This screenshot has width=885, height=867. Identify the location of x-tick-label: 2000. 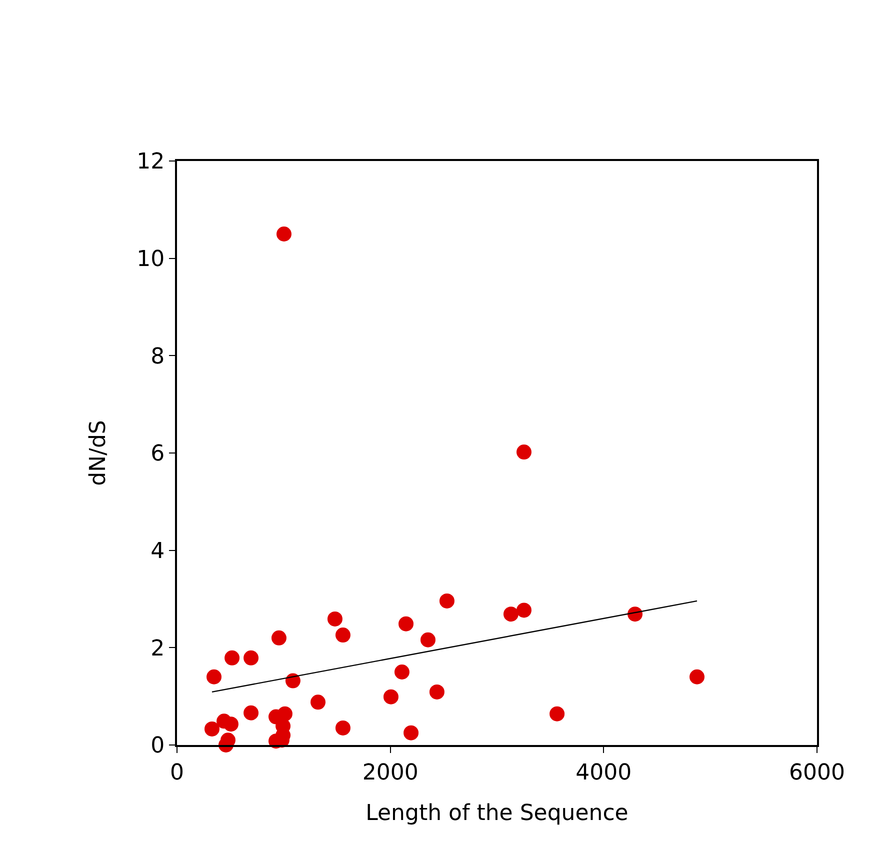
(390, 773).